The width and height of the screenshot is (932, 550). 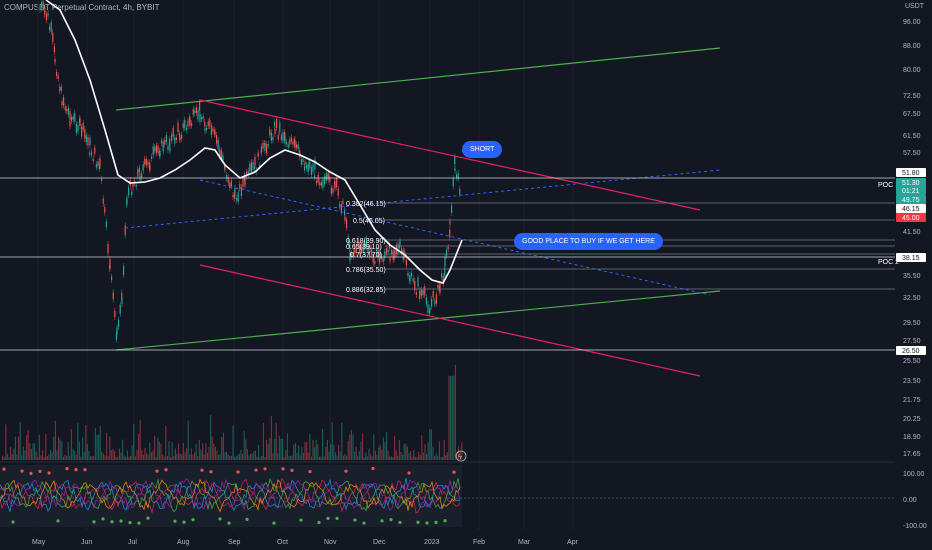 What do you see at coordinates (418, 320) in the screenshot?
I see `green-trendline-lower` at bounding box center [418, 320].